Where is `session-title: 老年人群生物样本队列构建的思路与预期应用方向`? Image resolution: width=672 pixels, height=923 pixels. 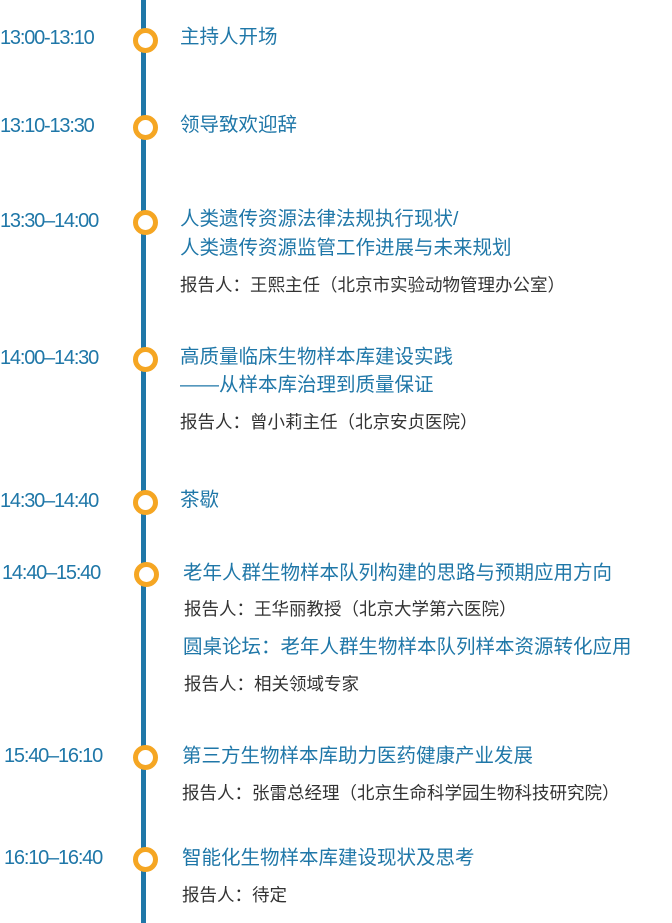
session-title: 老年人群生物样本队列构建的思路与预期应用方向 is located at coordinates (398, 573).